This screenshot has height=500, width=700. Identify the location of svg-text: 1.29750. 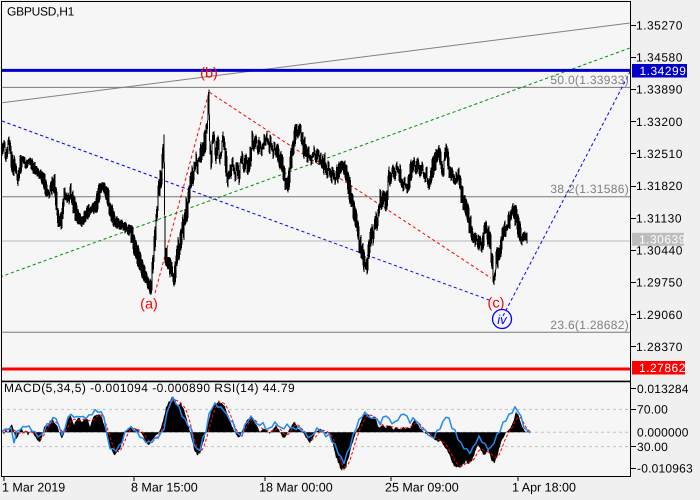
(659, 283).